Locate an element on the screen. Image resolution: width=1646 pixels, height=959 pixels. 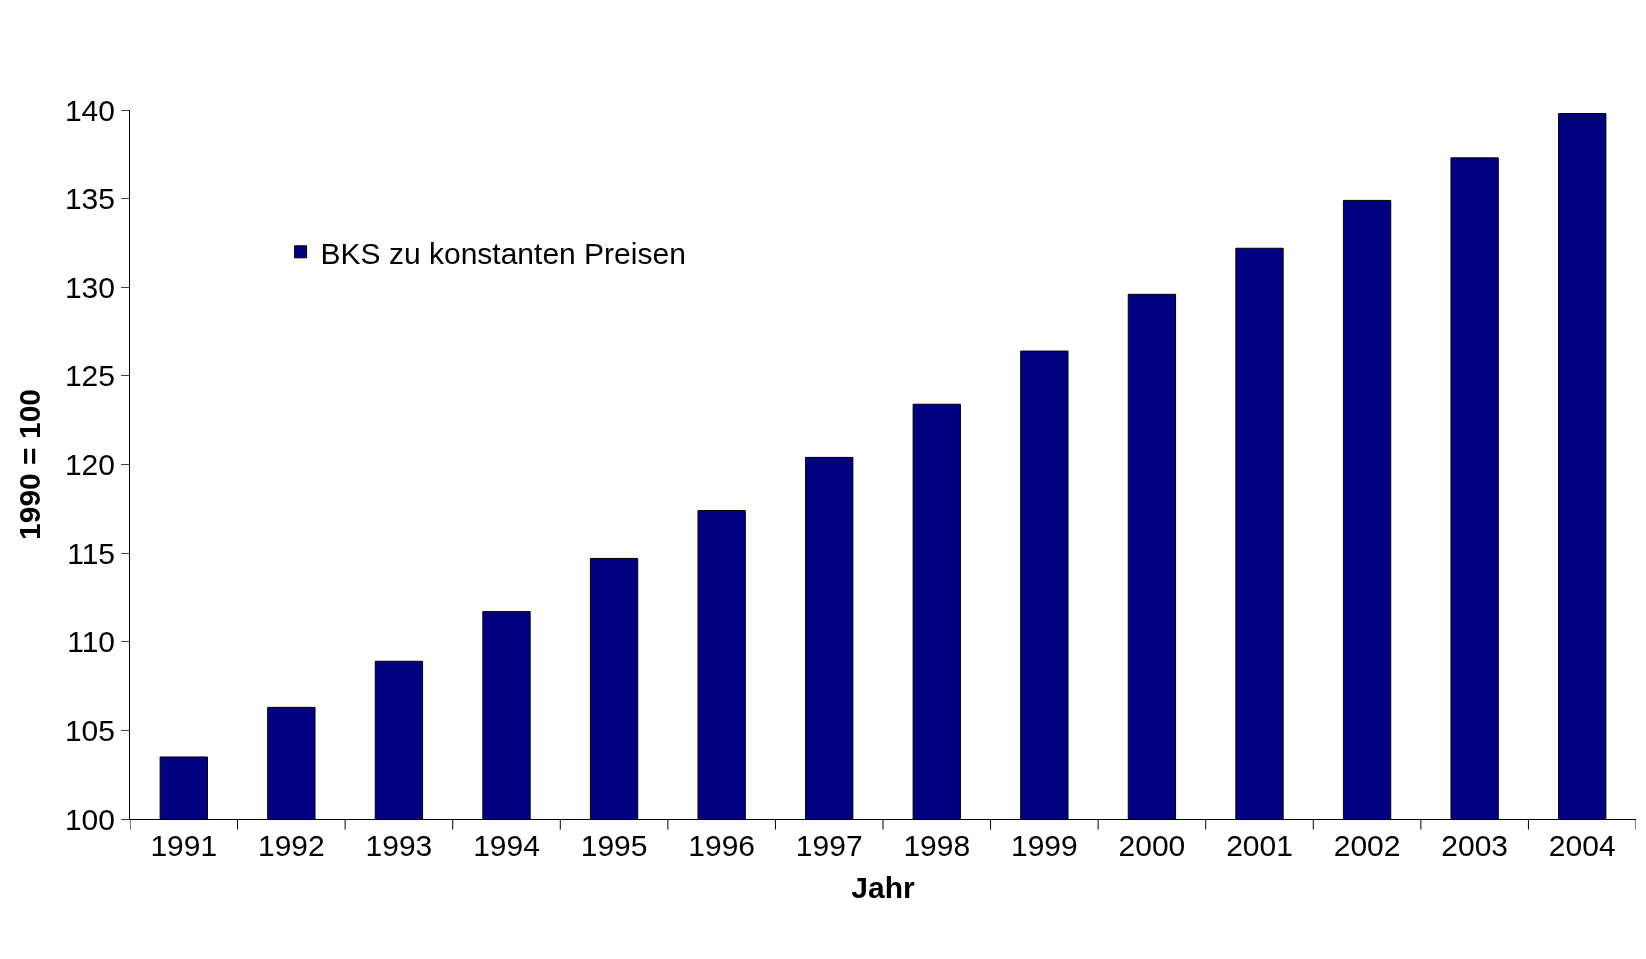
legend-label: BKS zu konstanten Preisen is located at coordinates (503, 253).